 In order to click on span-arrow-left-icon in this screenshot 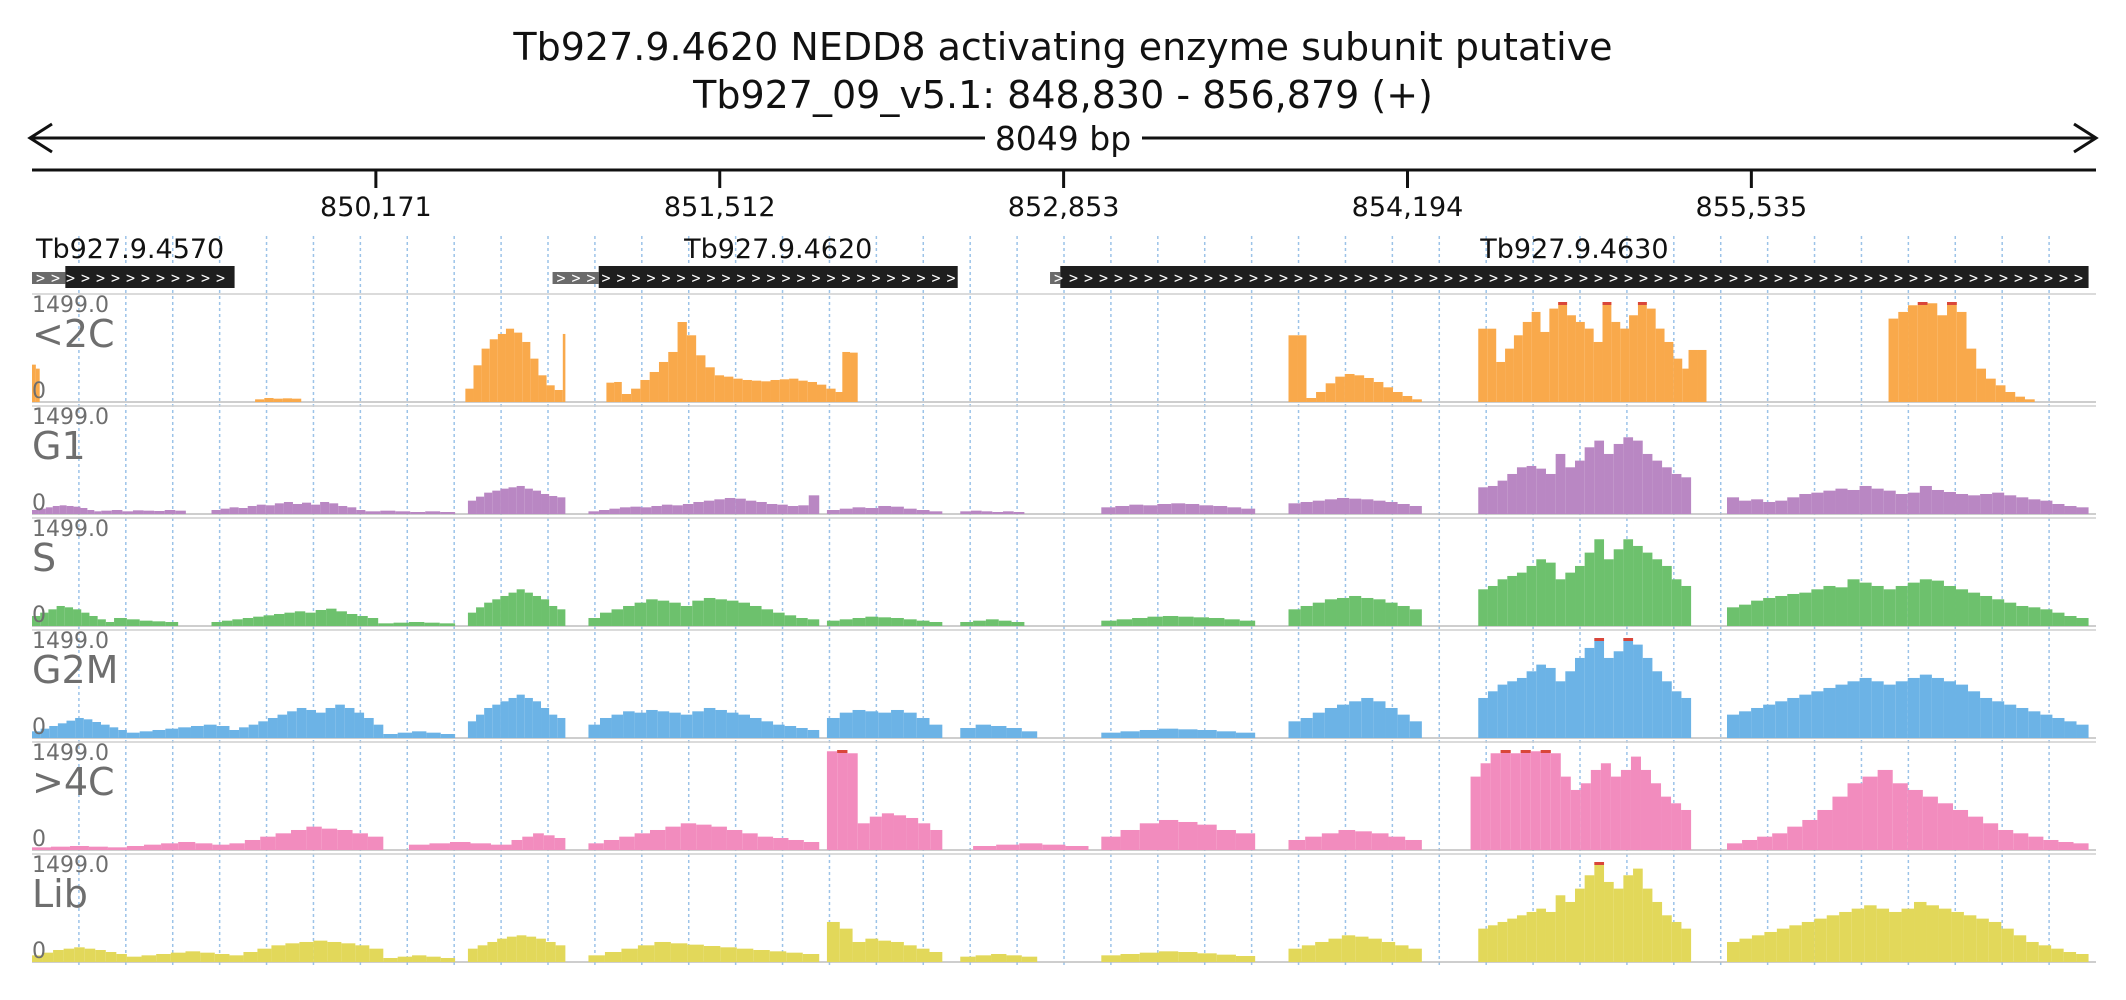, I will do `click(40, 138)`.